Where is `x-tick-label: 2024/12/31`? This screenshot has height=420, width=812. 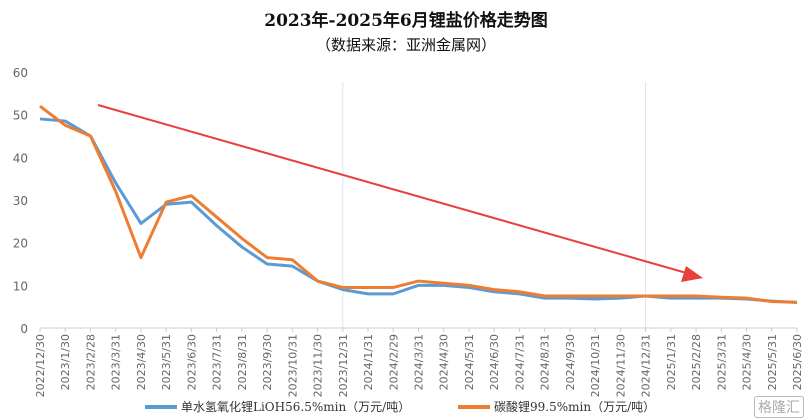
x-tick-label: 2024/12/31 is located at coordinates (646, 365).